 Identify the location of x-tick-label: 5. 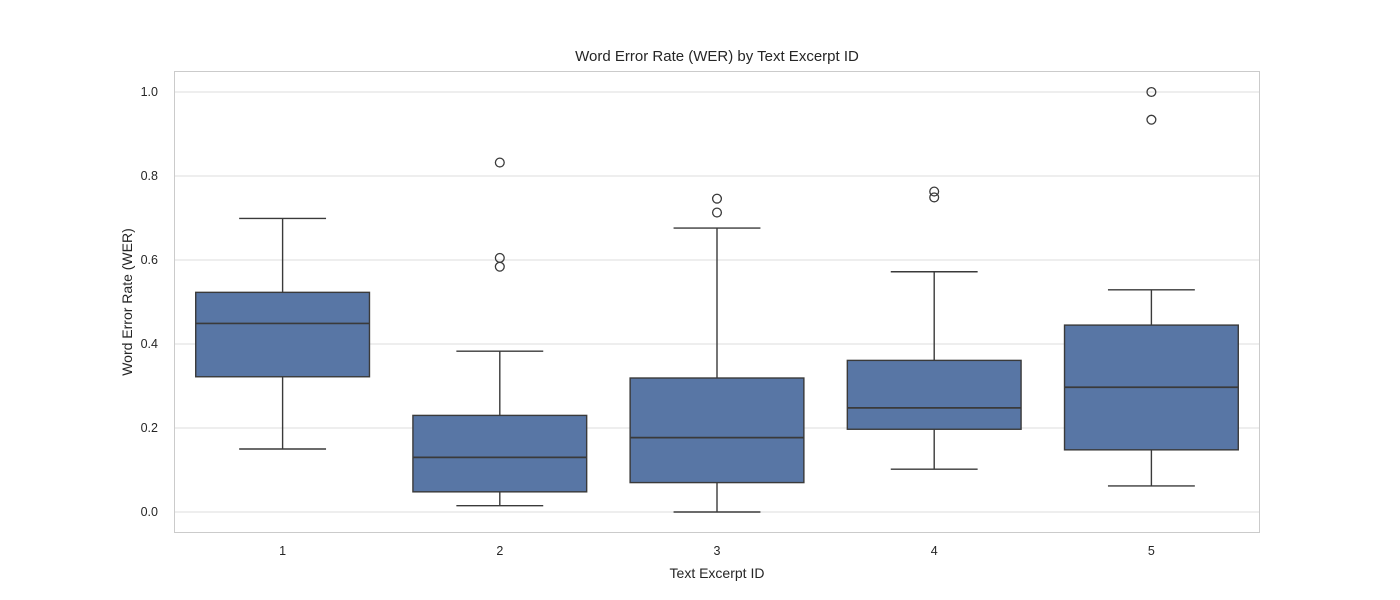
(1151, 551).